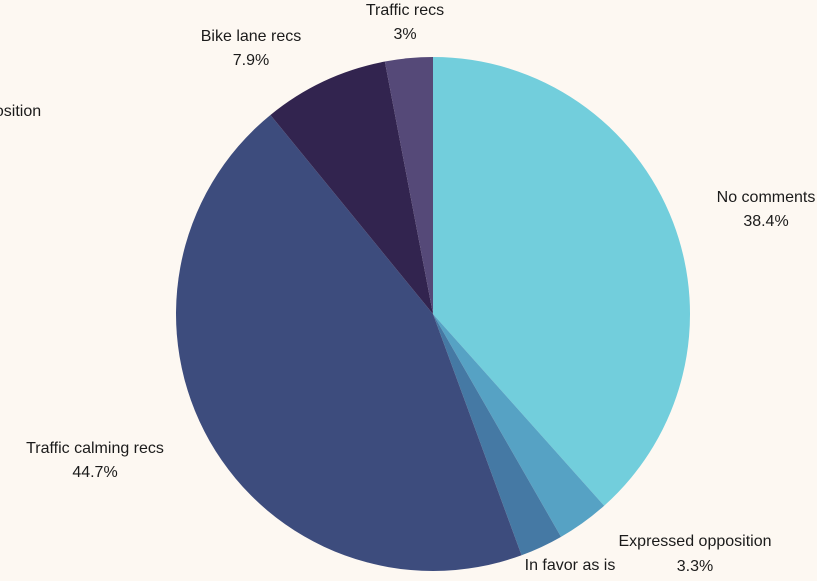 The image size is (817, 581). I want to click on slice-value-expressed-opposition: 3.3%, so click(695, 566).